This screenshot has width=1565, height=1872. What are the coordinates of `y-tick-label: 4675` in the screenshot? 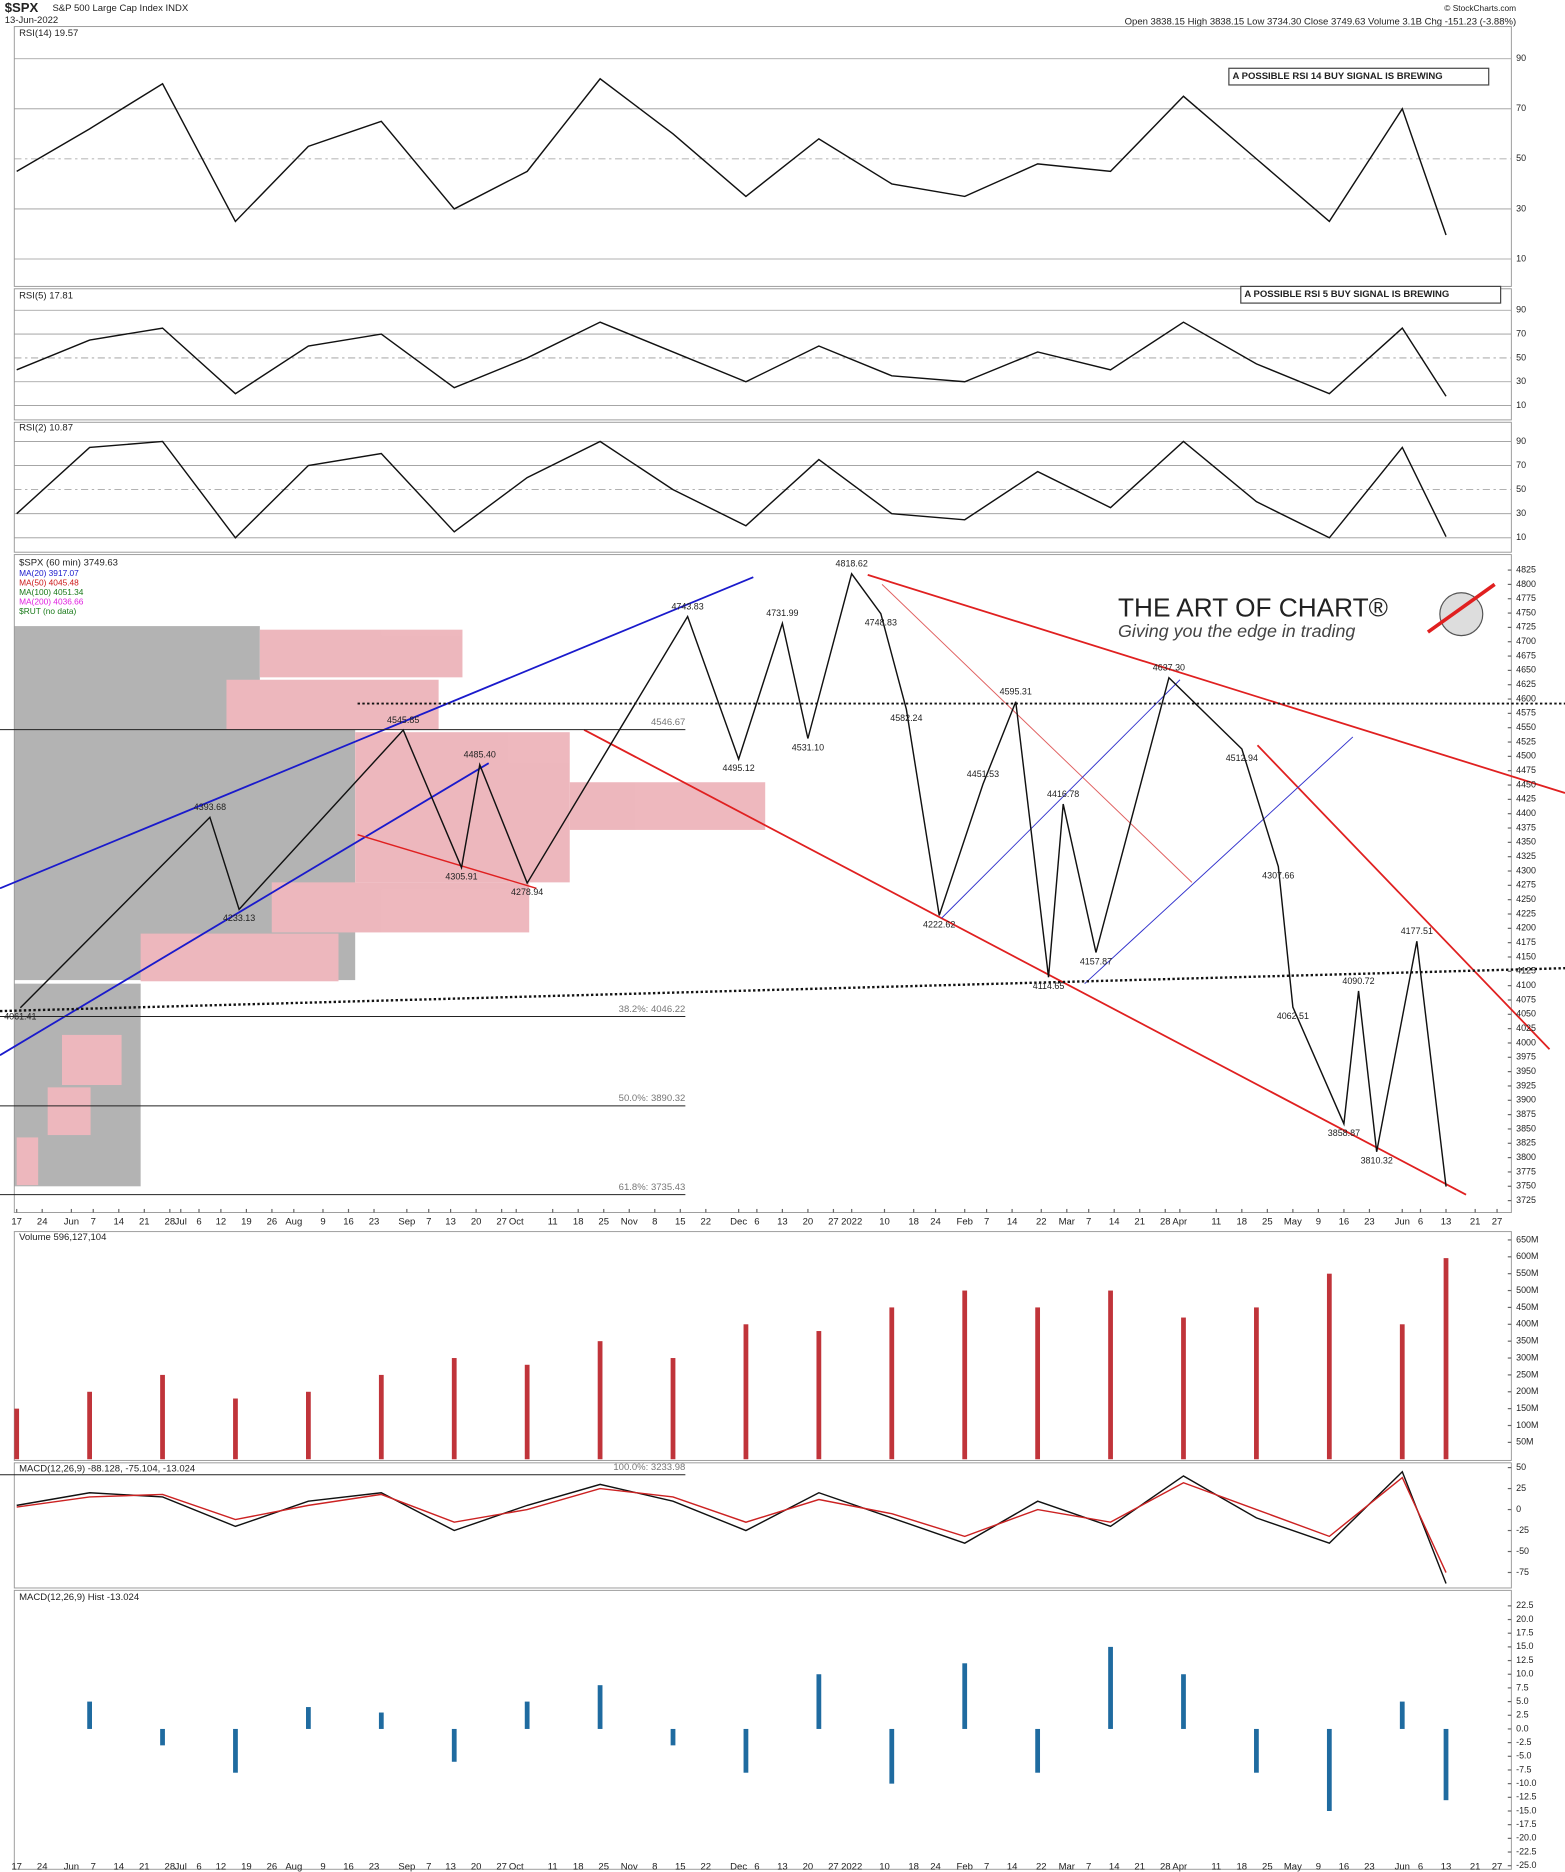 It's located at (1526, 655).